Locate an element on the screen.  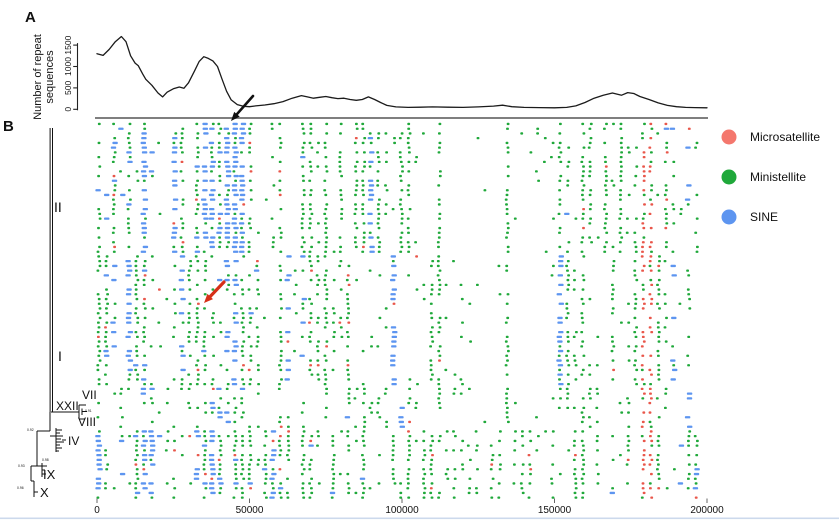
svg-text: 0.92 is located at coordinates (30, 430).